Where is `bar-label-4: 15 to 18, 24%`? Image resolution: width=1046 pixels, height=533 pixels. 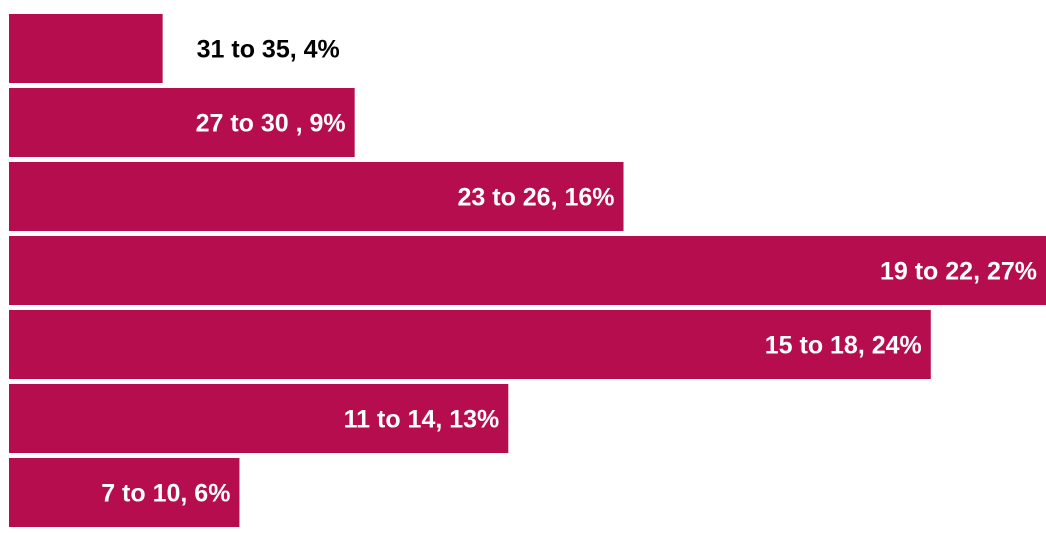
bar-label-4: 15 to 18, 24% is located at coordinates (843, 346).